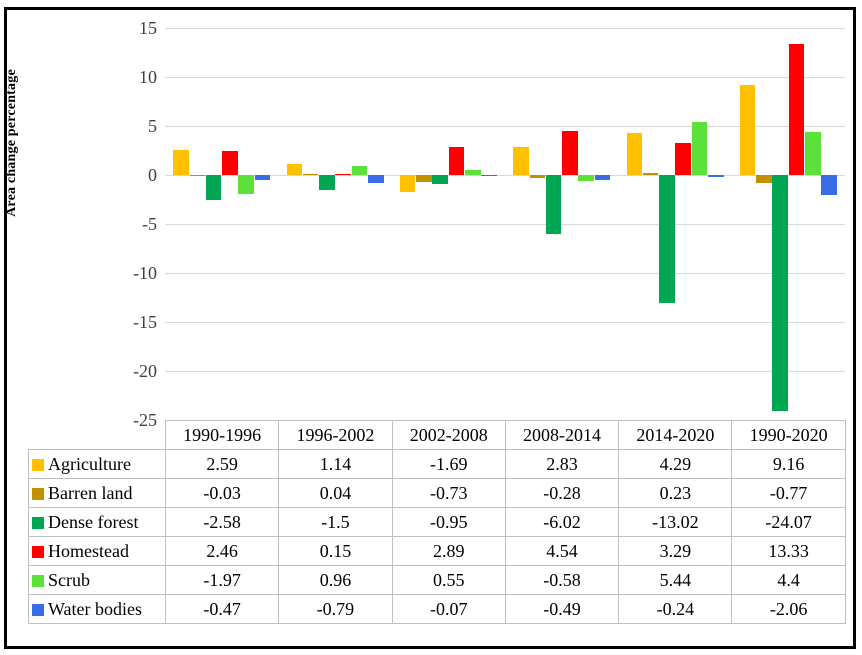  Describe the element at coordinates (145, 371) in the screenshot. I see `y-tick-label: -20` at that location.